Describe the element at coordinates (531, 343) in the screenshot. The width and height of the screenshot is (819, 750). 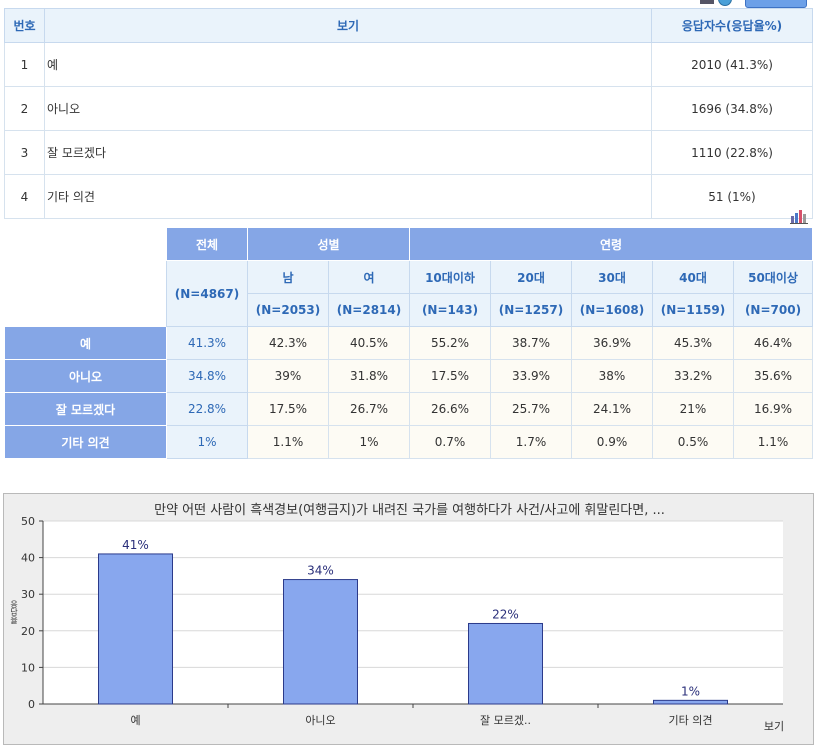
I see `row-value: 38.7%` at that location.